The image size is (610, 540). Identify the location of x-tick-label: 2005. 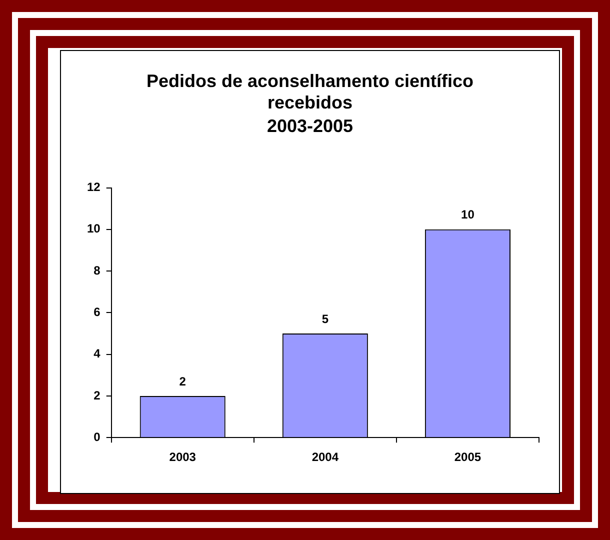
(468, 457).